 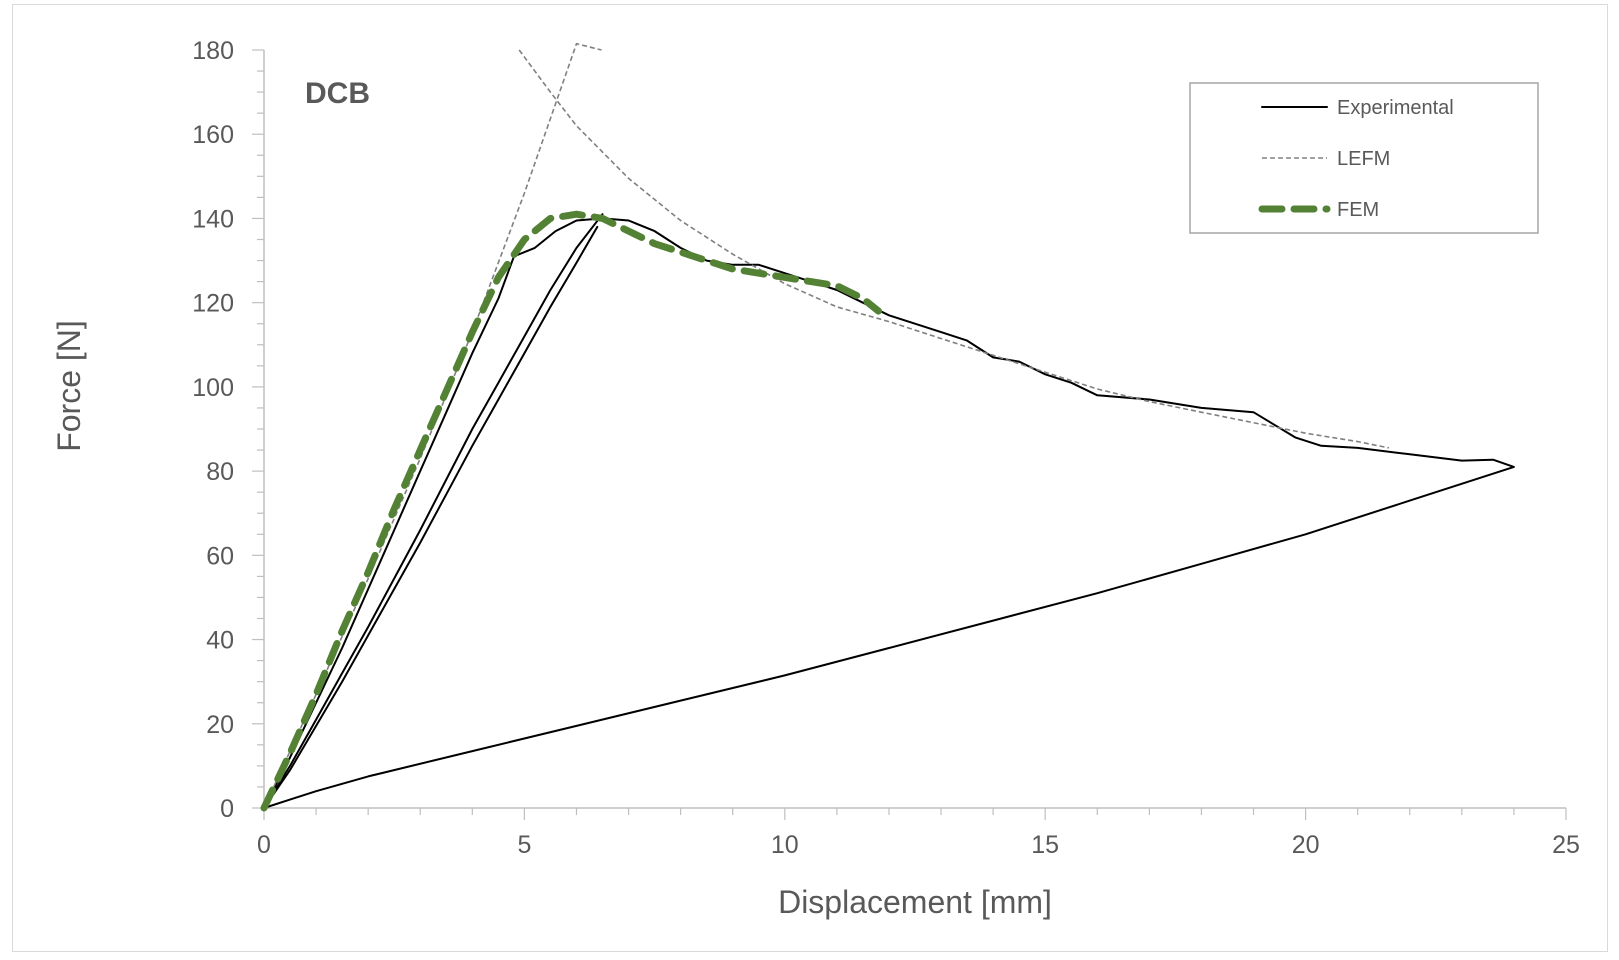 What do you see at coordinates (337, 93) in the screenshot?
I see `chart-annotation: DCB` at bounding box center [337, 93].